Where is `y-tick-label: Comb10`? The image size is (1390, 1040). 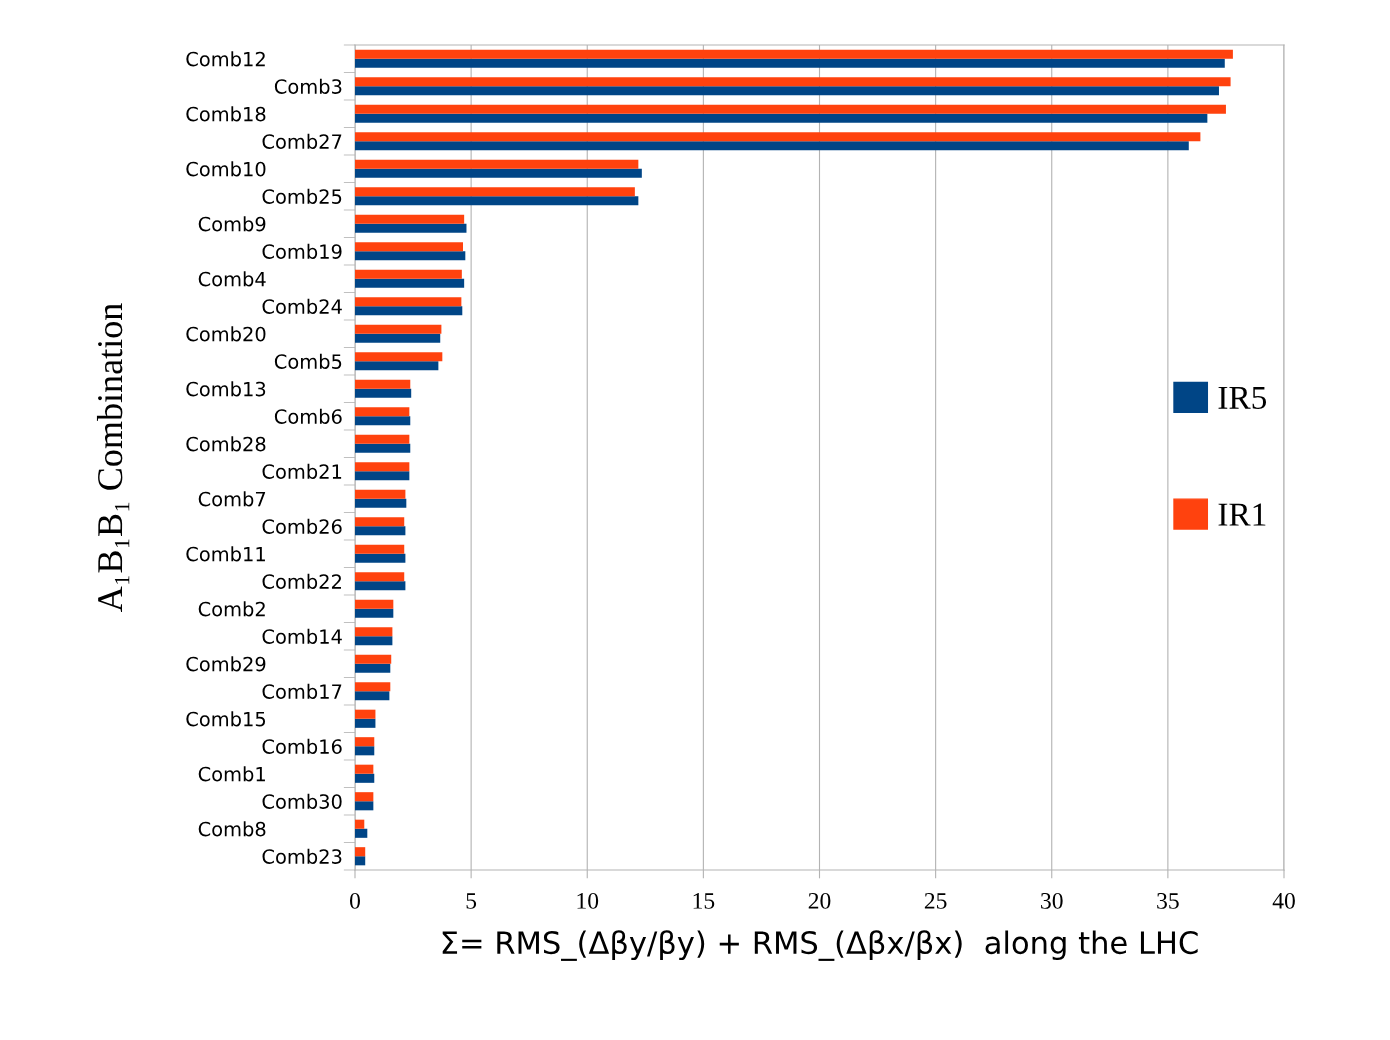
y-tick-label: Comb10 is located at coordinates (226, 169).